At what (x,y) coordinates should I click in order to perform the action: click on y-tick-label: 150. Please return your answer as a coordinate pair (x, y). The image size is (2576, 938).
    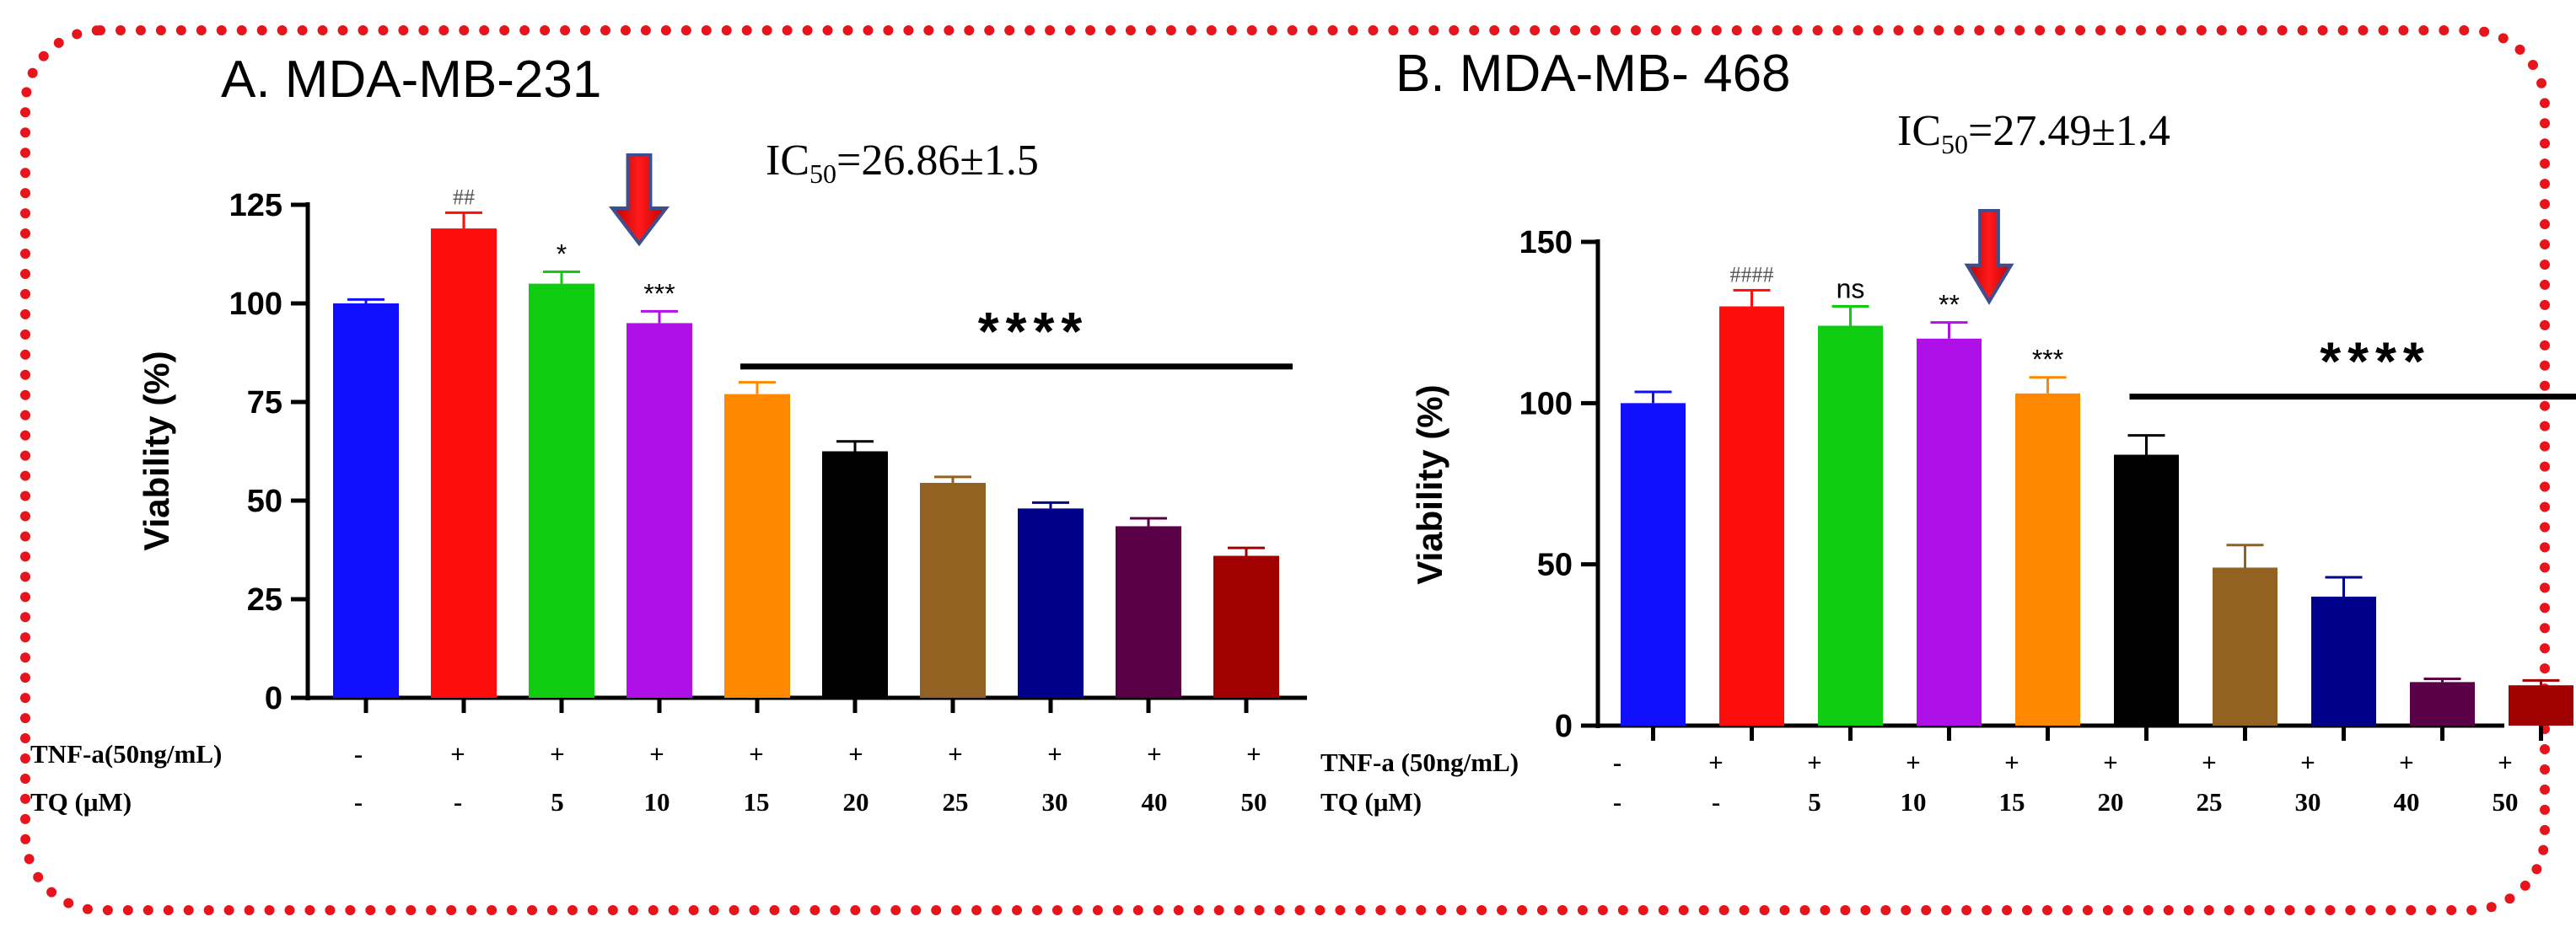
    Looking at the image, I should click on (1546, 242).